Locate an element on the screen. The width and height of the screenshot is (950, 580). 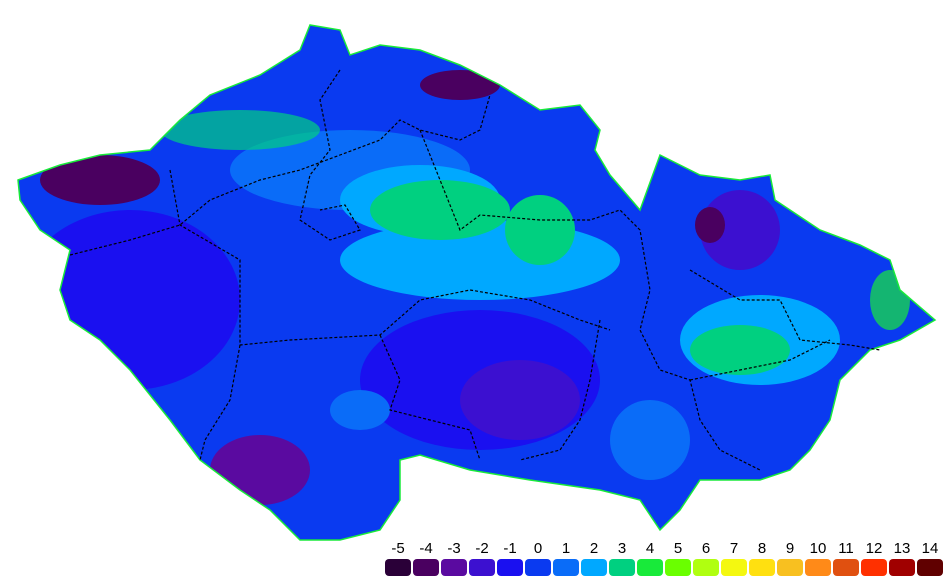
legend-item: 5 is located at coordinates (678, 558).